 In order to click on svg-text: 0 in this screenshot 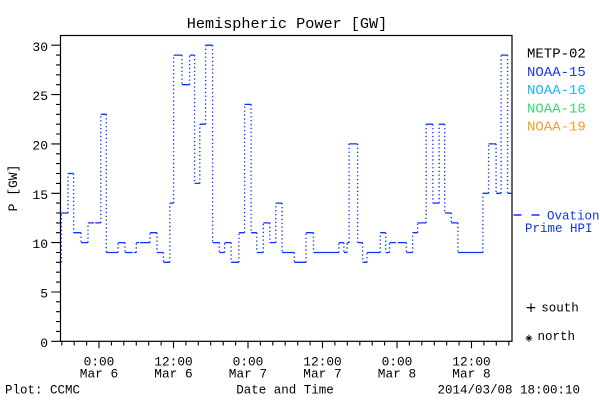, I will do `click(44, 343)`.